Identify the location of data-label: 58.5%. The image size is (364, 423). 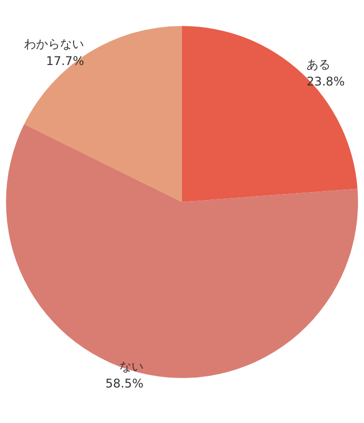
(124, 383).